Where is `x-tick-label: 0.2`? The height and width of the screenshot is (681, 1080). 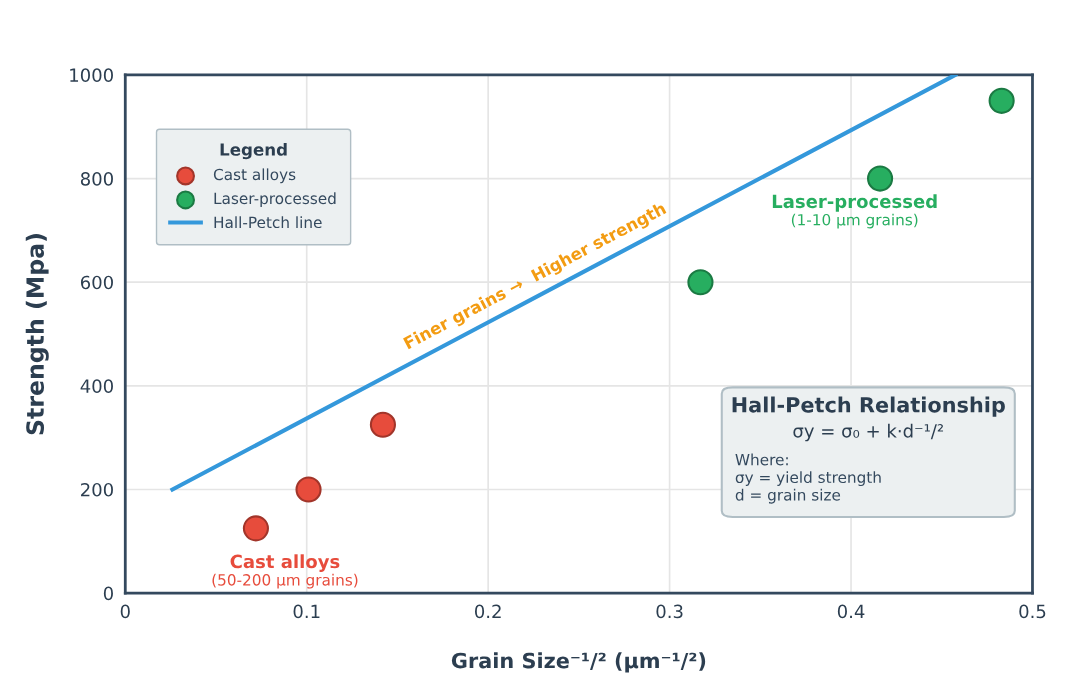 x-tick-label: 0.2 is located at coordinates (487, 611).